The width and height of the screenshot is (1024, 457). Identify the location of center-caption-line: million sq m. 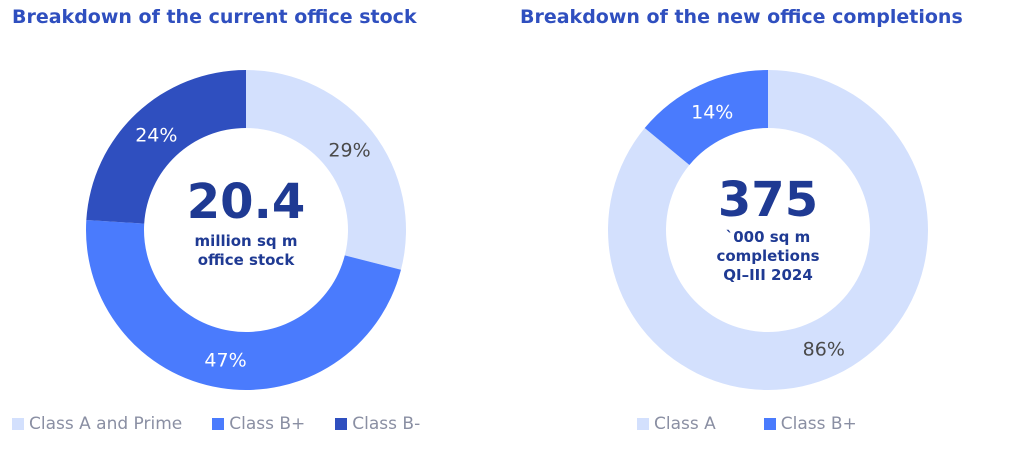
(246, 241).